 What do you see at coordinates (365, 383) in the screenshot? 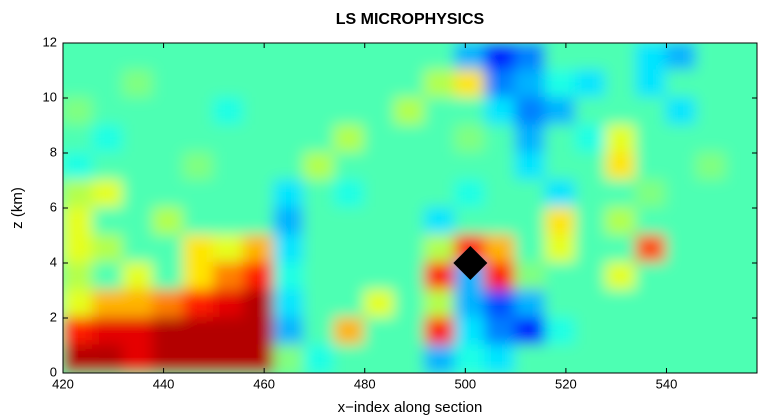
I see `x-tick-label: 480` at bounding box center [365, 383].